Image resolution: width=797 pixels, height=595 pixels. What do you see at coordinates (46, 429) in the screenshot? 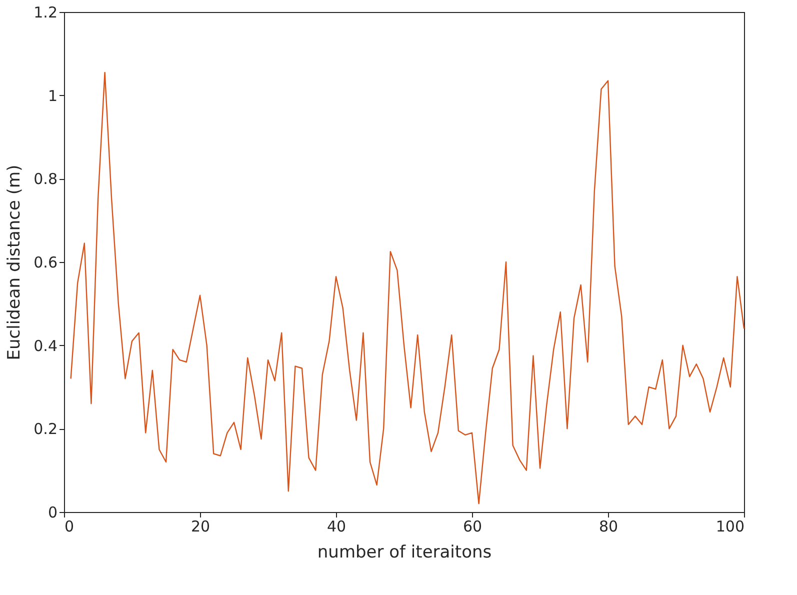
I see `y-tick-label: 0.2` at bounding box center [46, 429].